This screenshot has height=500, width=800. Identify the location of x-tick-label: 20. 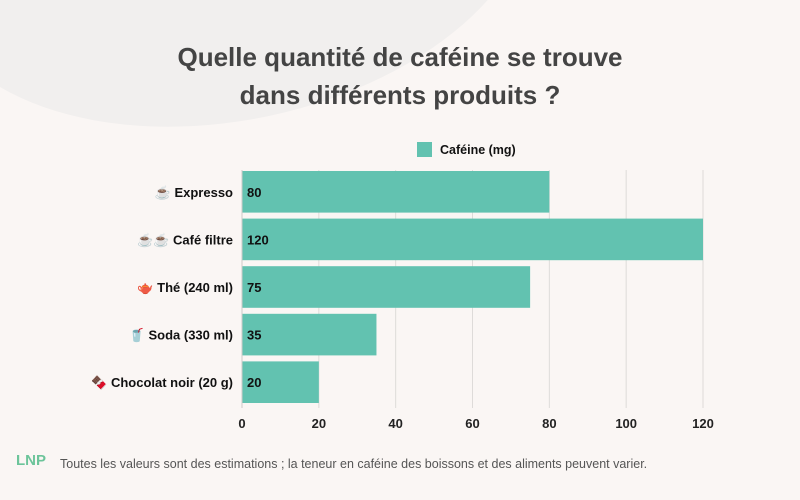
(319, 423).